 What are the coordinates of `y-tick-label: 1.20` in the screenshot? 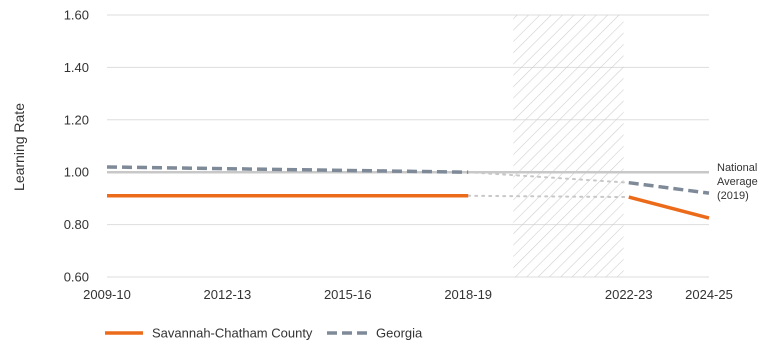 It's located at (76, 119).